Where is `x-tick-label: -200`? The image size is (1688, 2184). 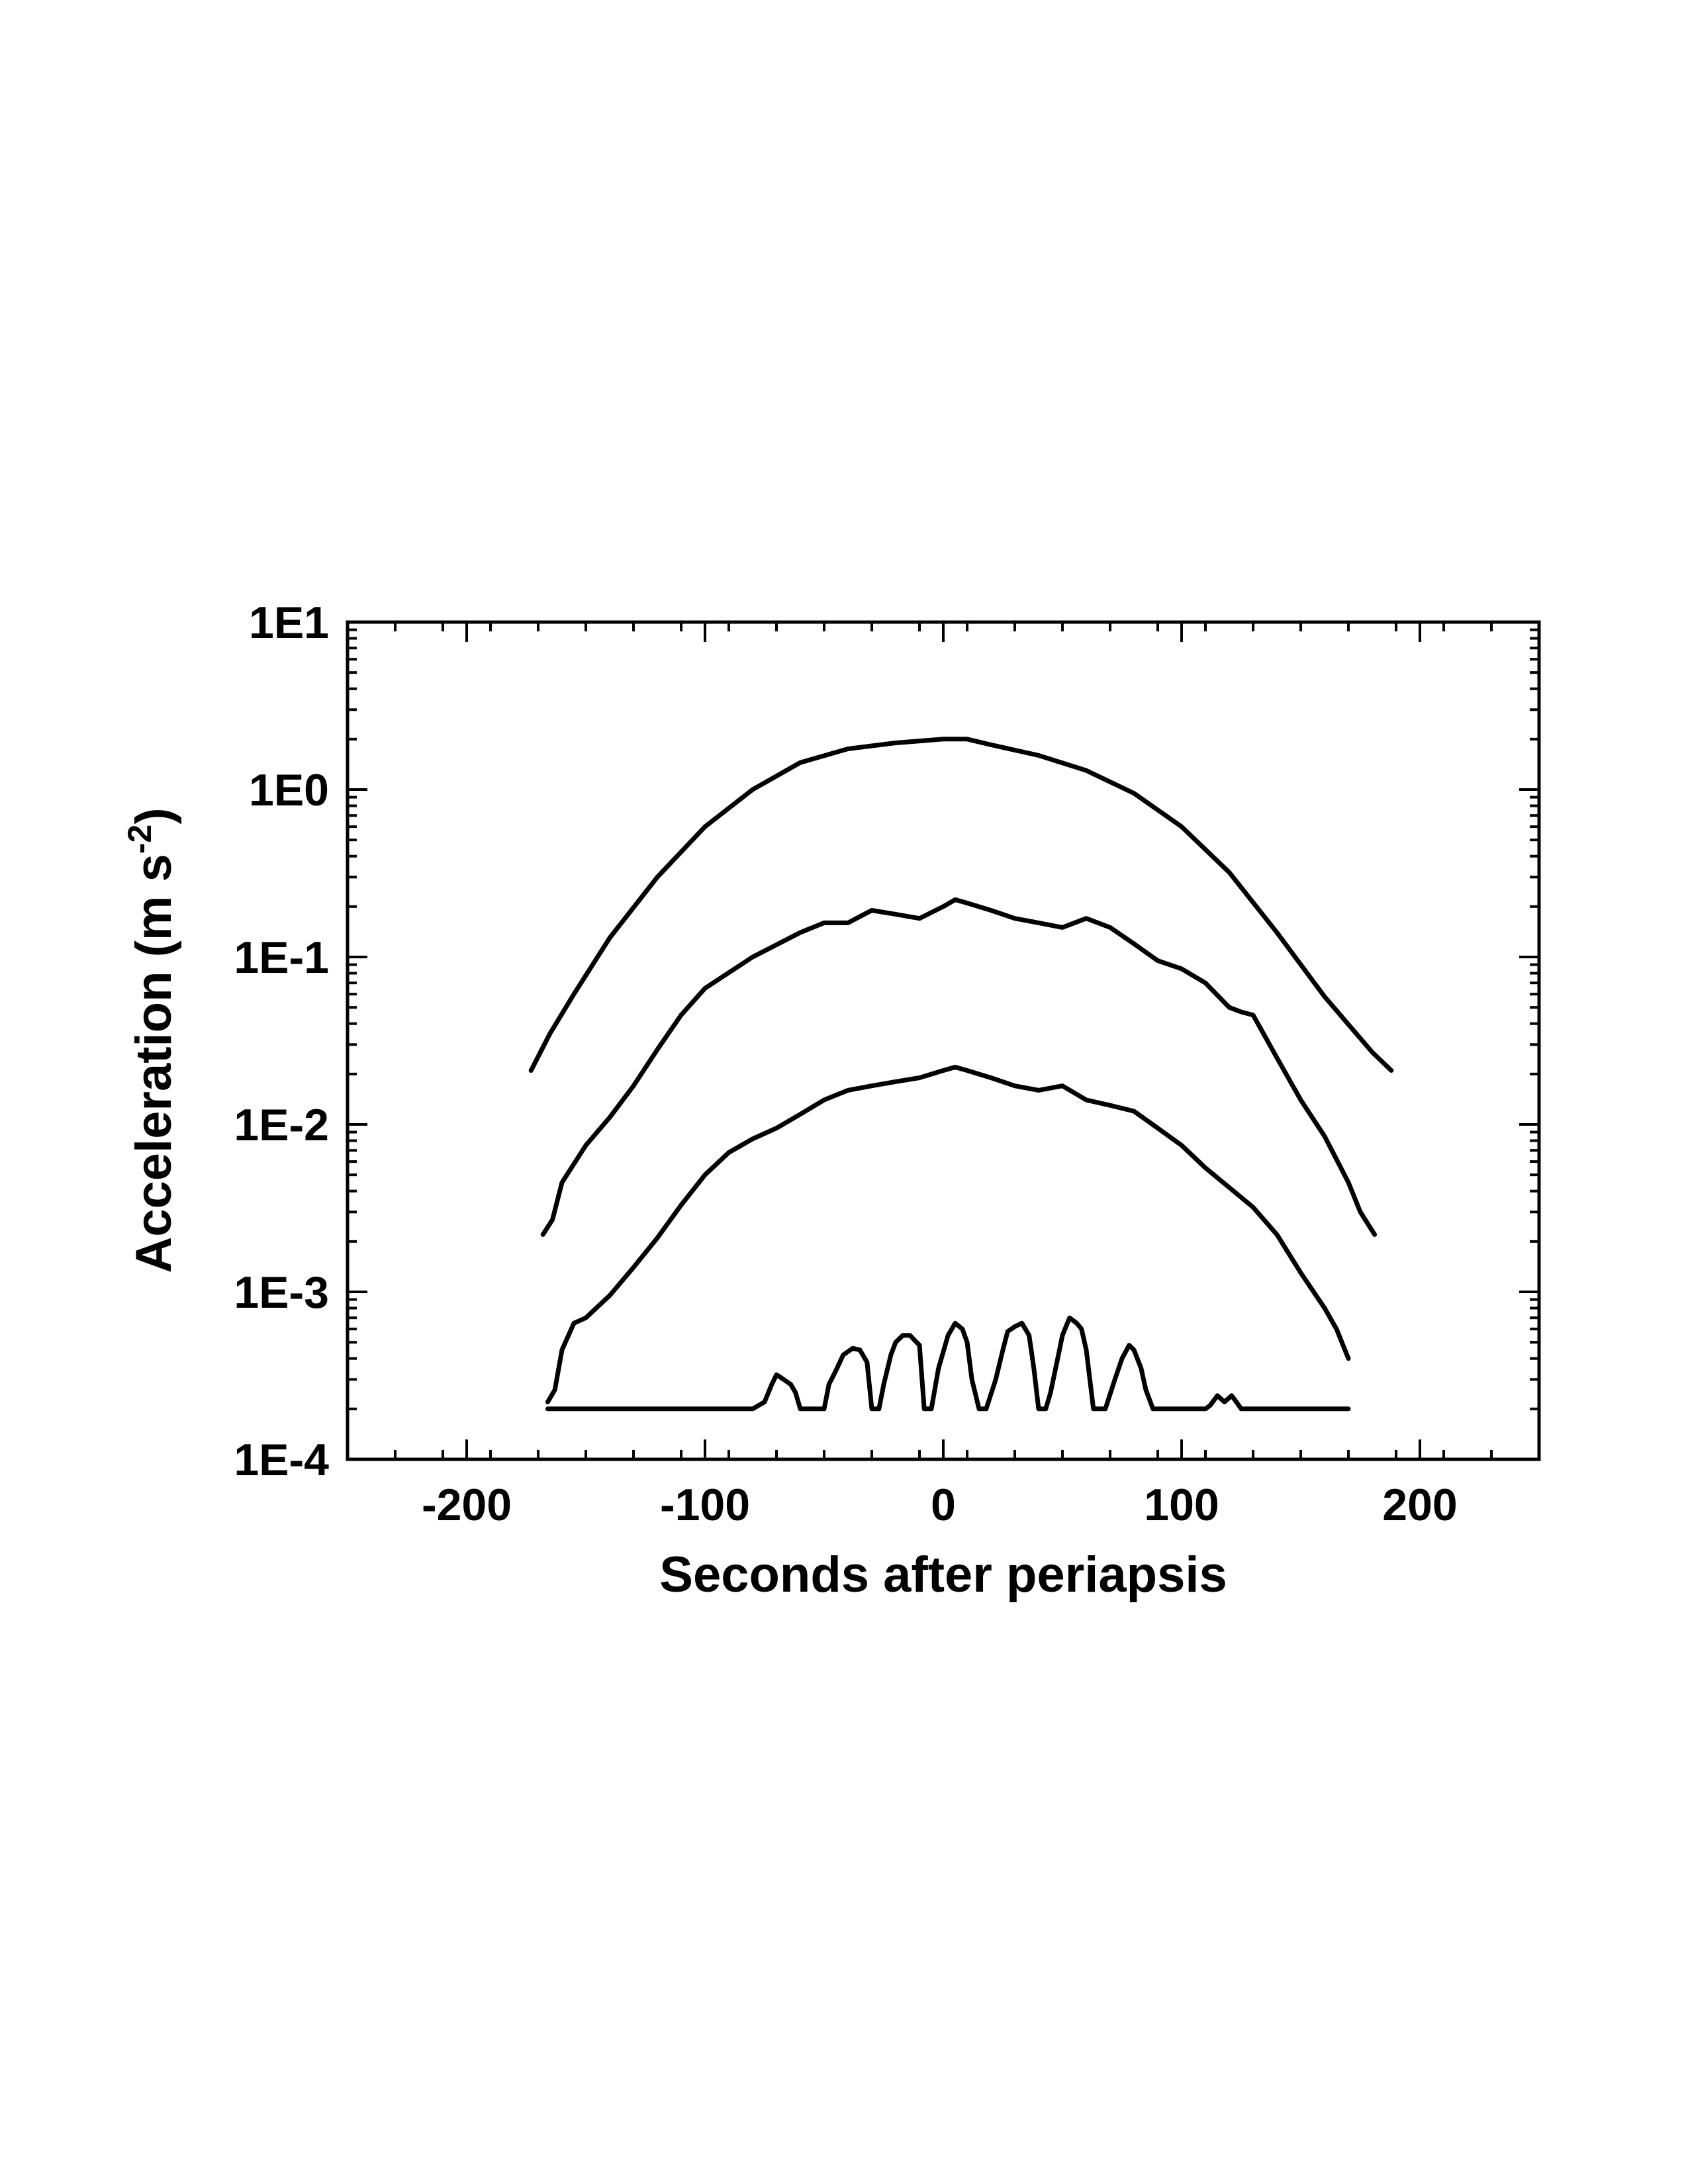
x-tick-label: -200 is located at coordinates (467, 1505).